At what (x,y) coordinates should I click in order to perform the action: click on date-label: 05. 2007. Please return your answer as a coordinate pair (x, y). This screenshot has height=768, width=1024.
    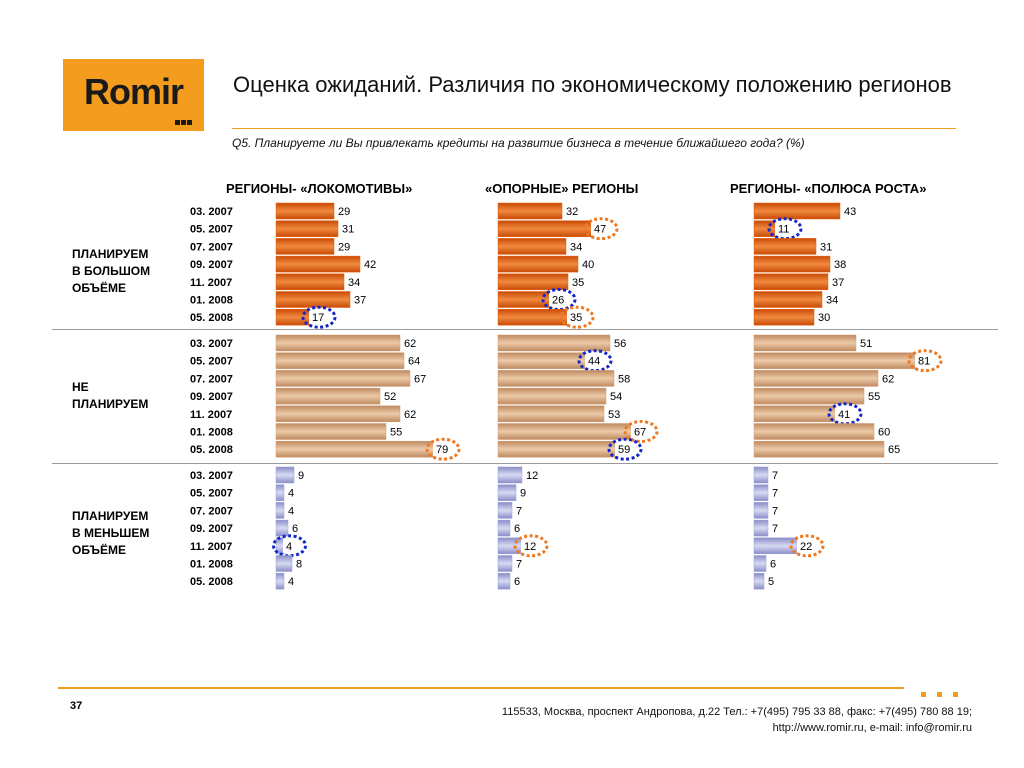
    Looking at the image, I should click on (211, 494).